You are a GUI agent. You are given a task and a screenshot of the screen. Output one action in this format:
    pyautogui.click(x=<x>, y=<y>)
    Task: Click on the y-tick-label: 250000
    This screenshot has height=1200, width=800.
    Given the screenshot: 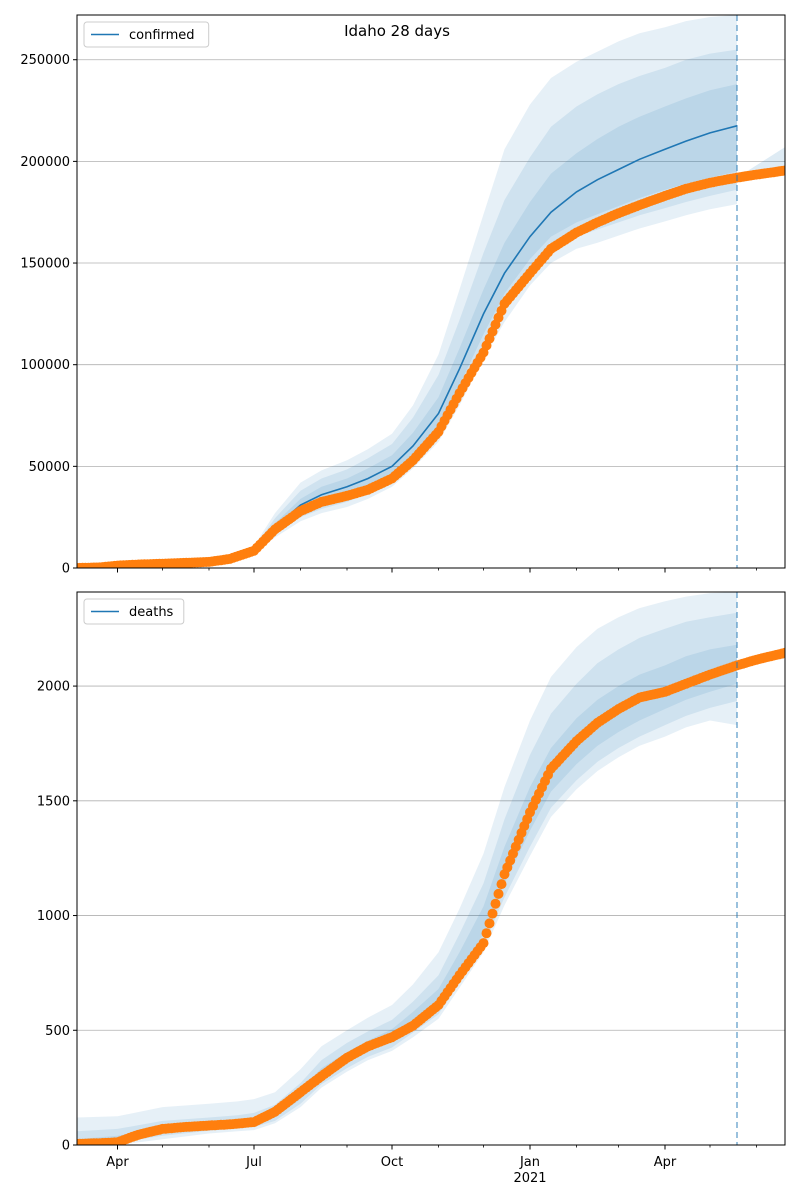 What is the action you would take?
    pyautogui.click(x=45, y=60)
    